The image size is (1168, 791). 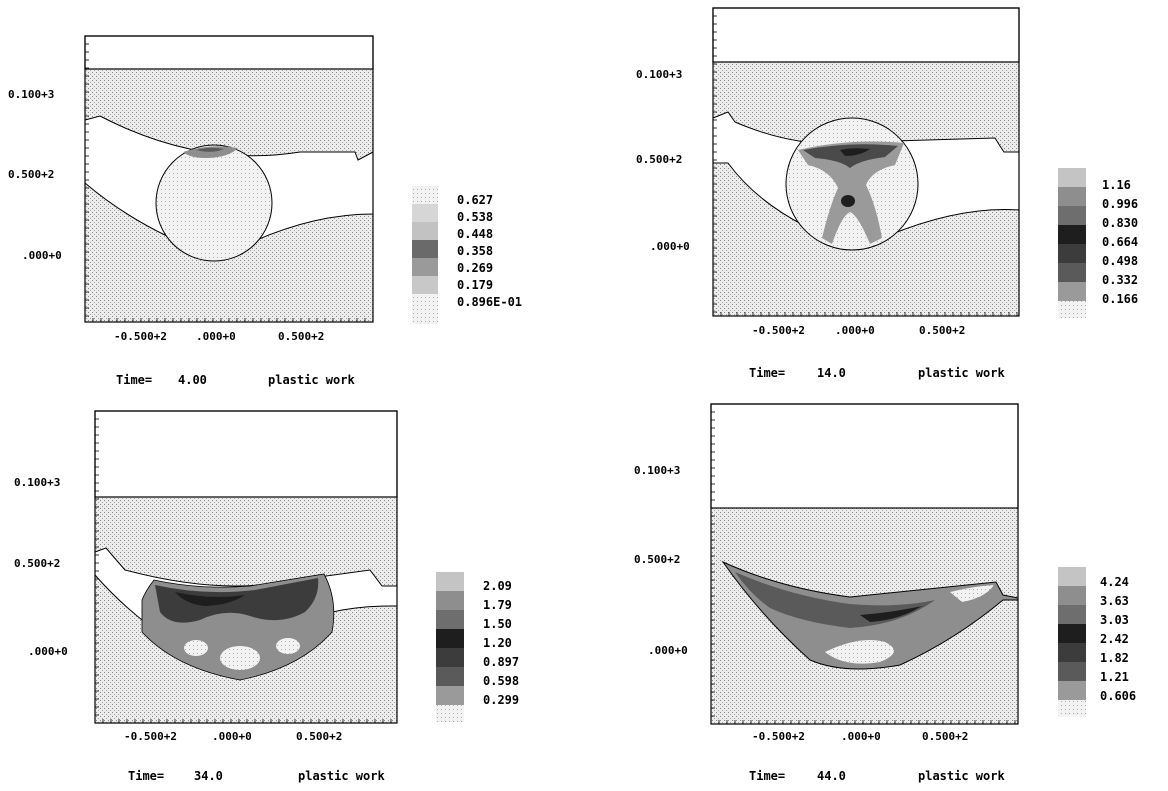 I want to click on legend-value: 0.896E-01, so click(x=489, y=302).